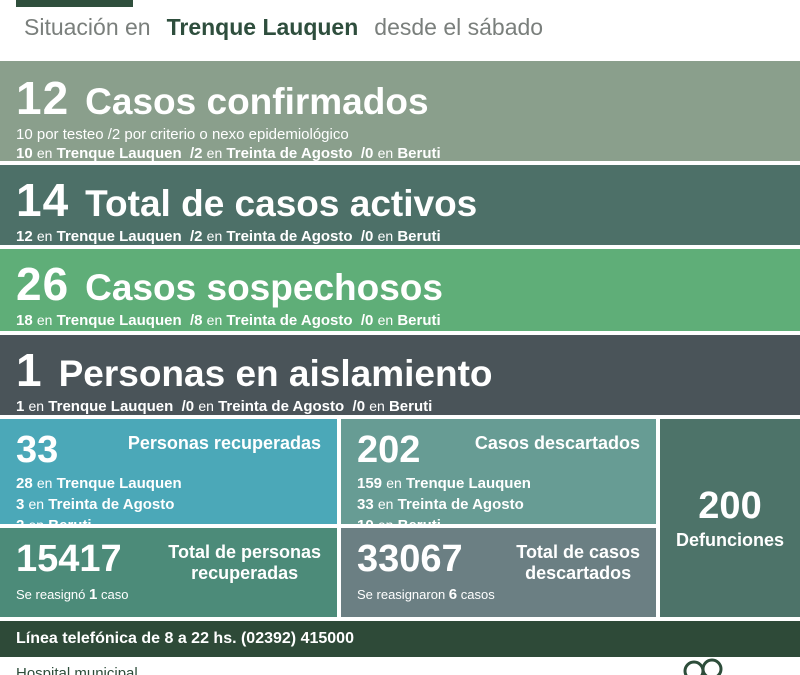  I want to click on descartados-title: Casos descartados, so click(557, 443).